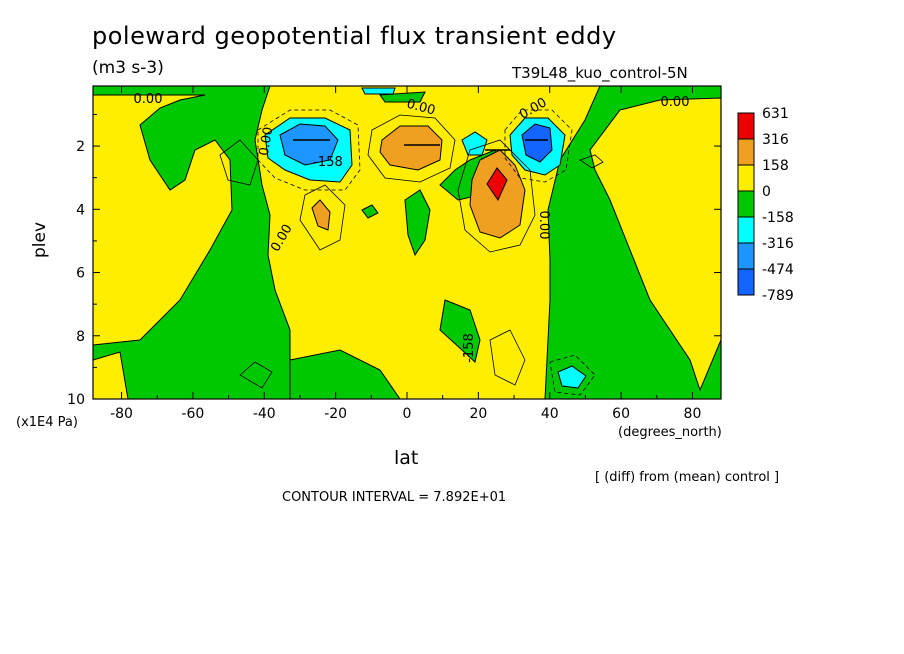 This screenshot has width=904, height=654. Describe the element at coordinates (687, 477) in the screenshot. I see `diff-note: [ (diff) from (mean) control ]` at that location.